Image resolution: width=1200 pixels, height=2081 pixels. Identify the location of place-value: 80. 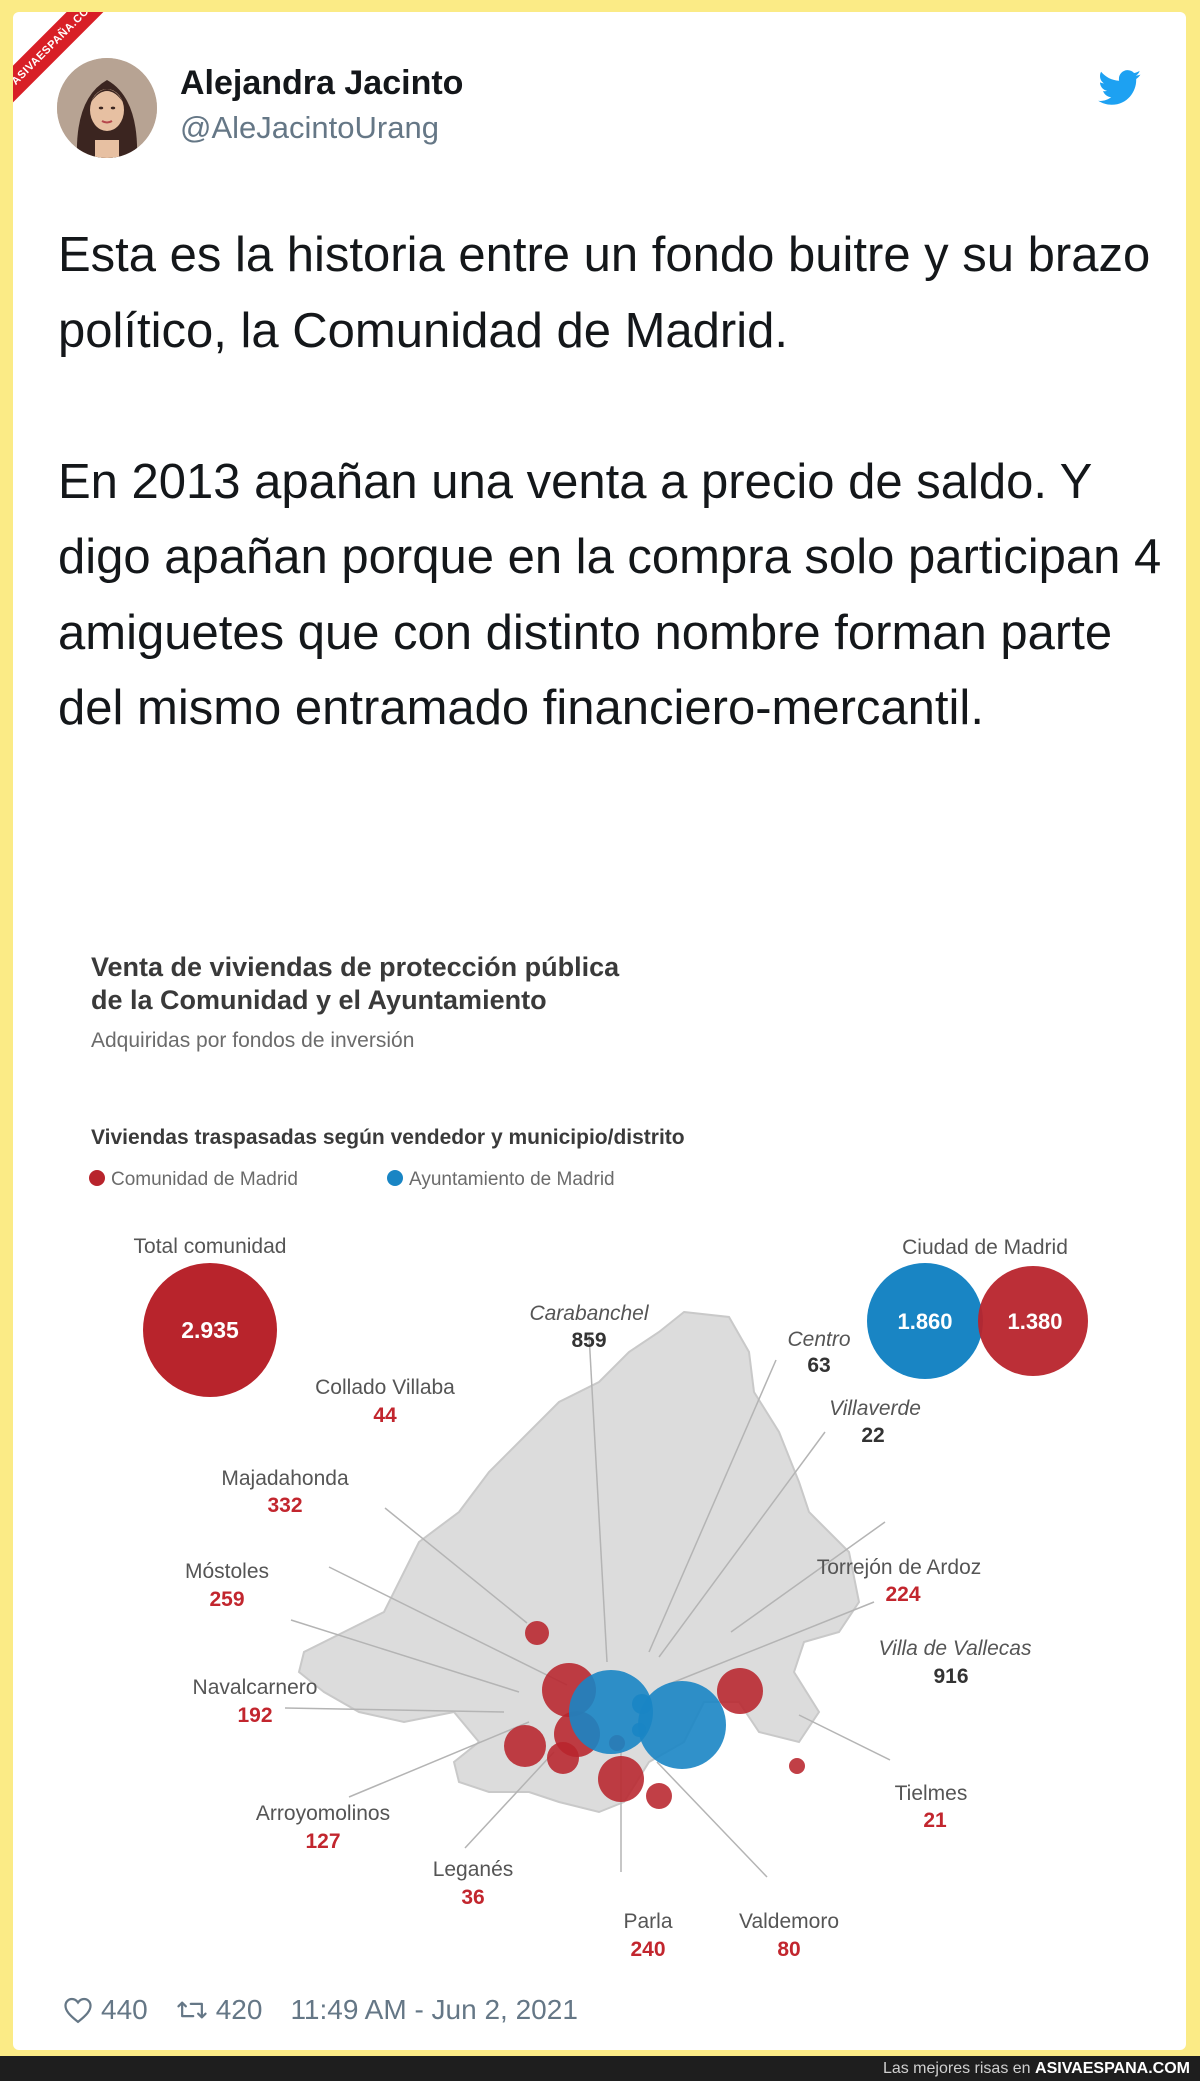
(788, 1949).